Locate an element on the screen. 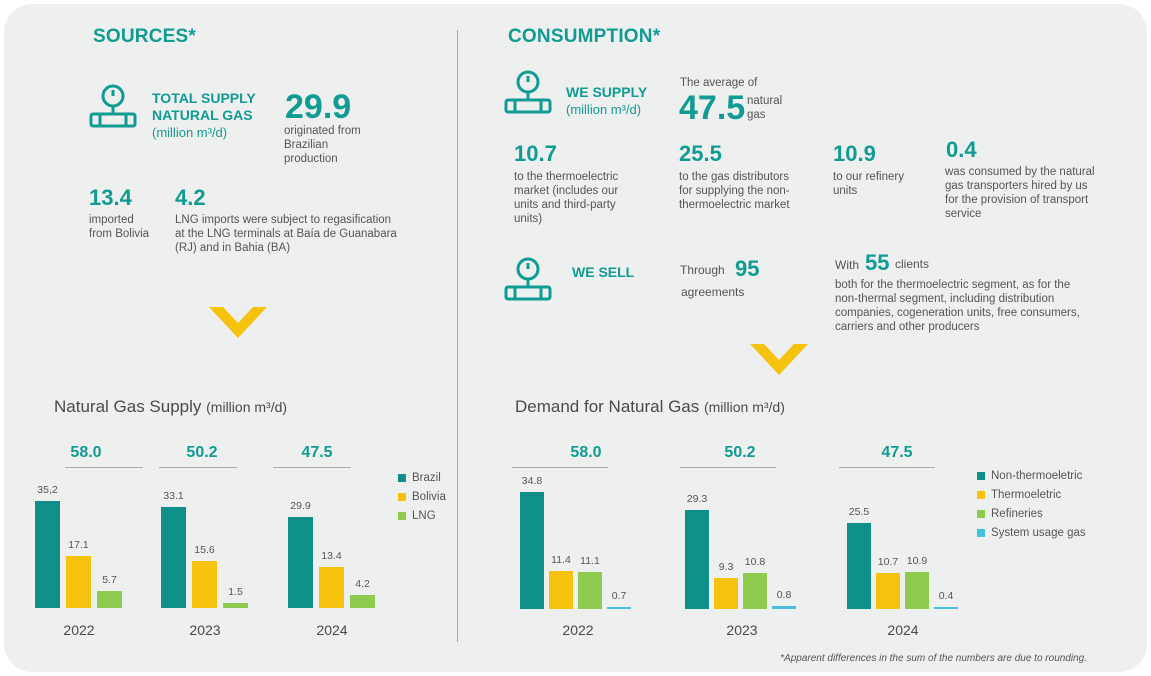 This screenshot has height=676, width=1151. legend-item-brazil: Brazil is located at coordinates (422, 478).